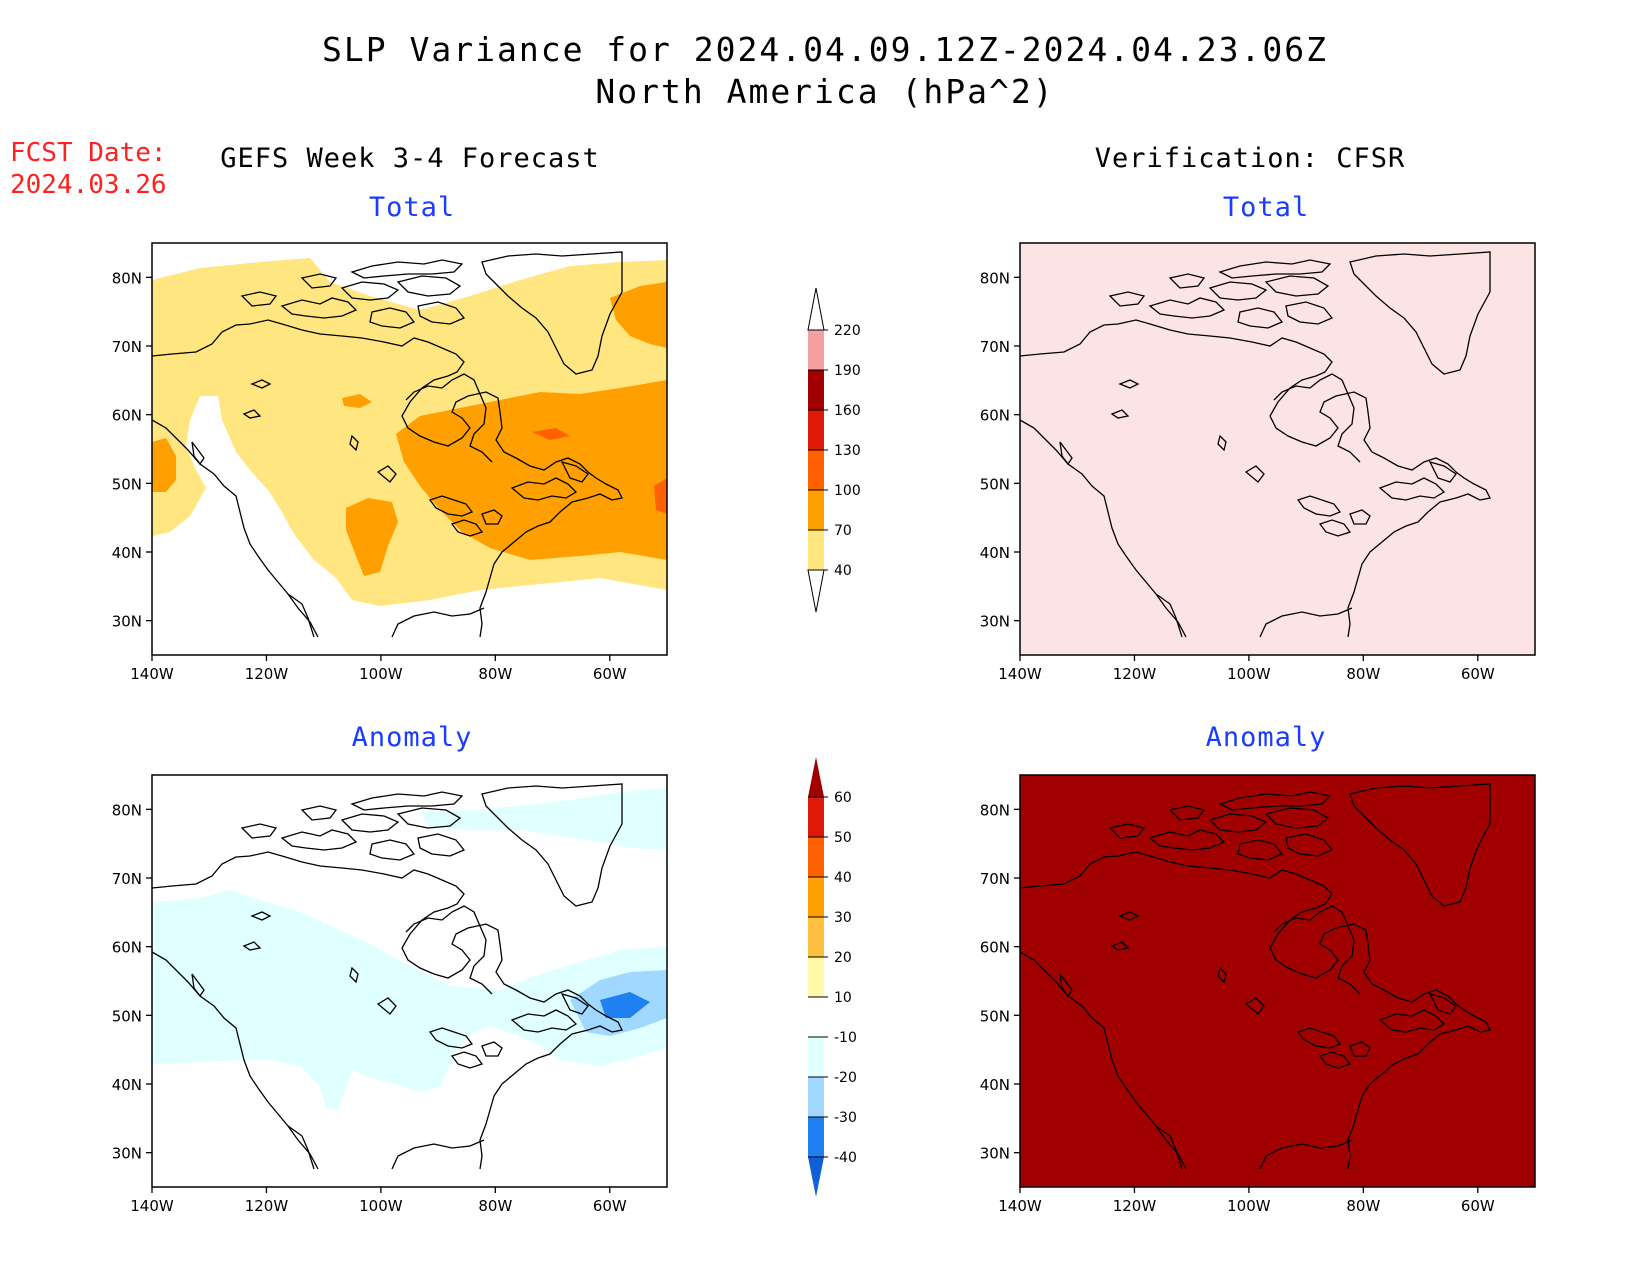  What do you see at coordinates (127, 622) in the screenshot?
I see `forecast-total-lat-label: 30N` at bounding box center [127, 622].